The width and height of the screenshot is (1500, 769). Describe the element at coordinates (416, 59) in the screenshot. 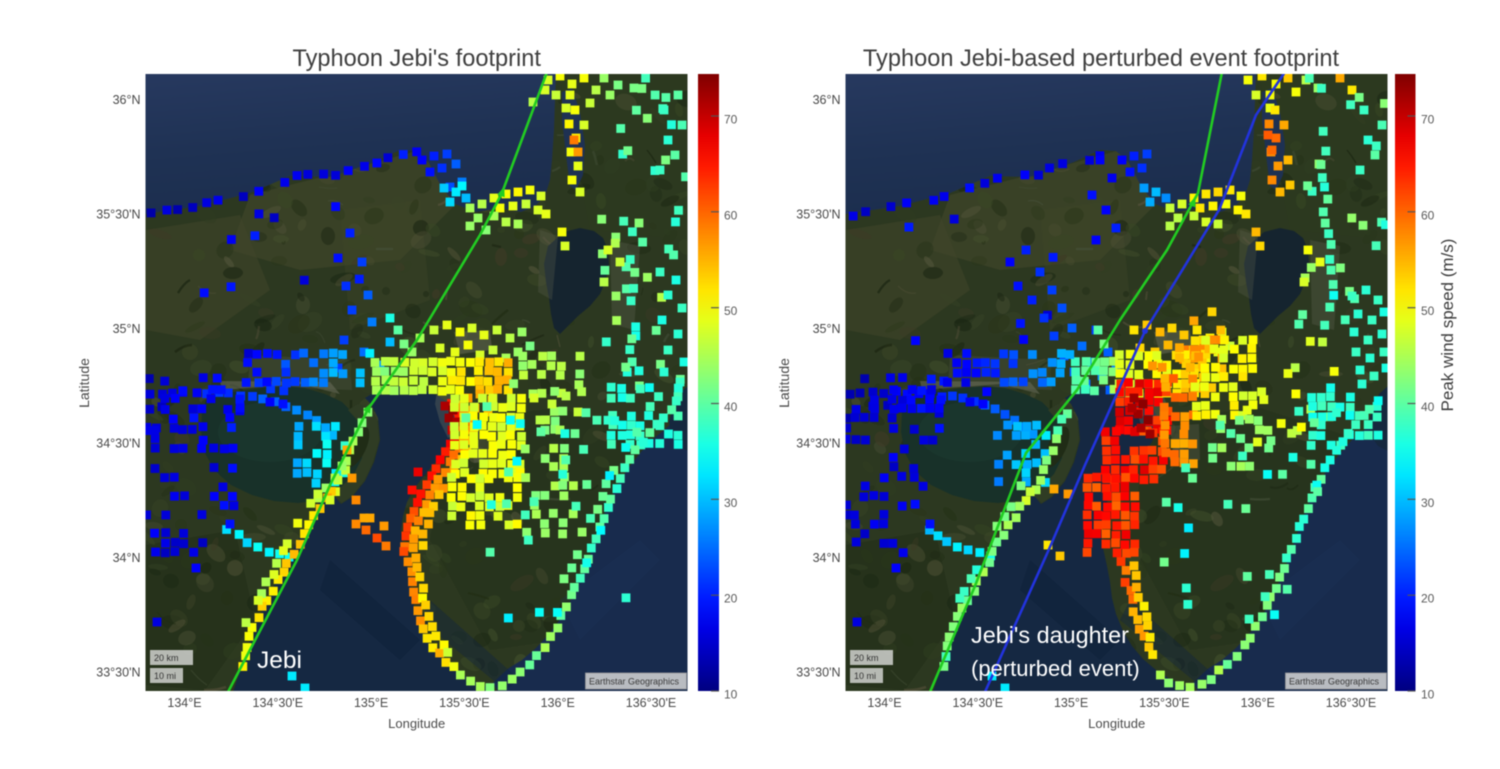

I see `svg-text: Typhoon Jebi's footprint` at that location.